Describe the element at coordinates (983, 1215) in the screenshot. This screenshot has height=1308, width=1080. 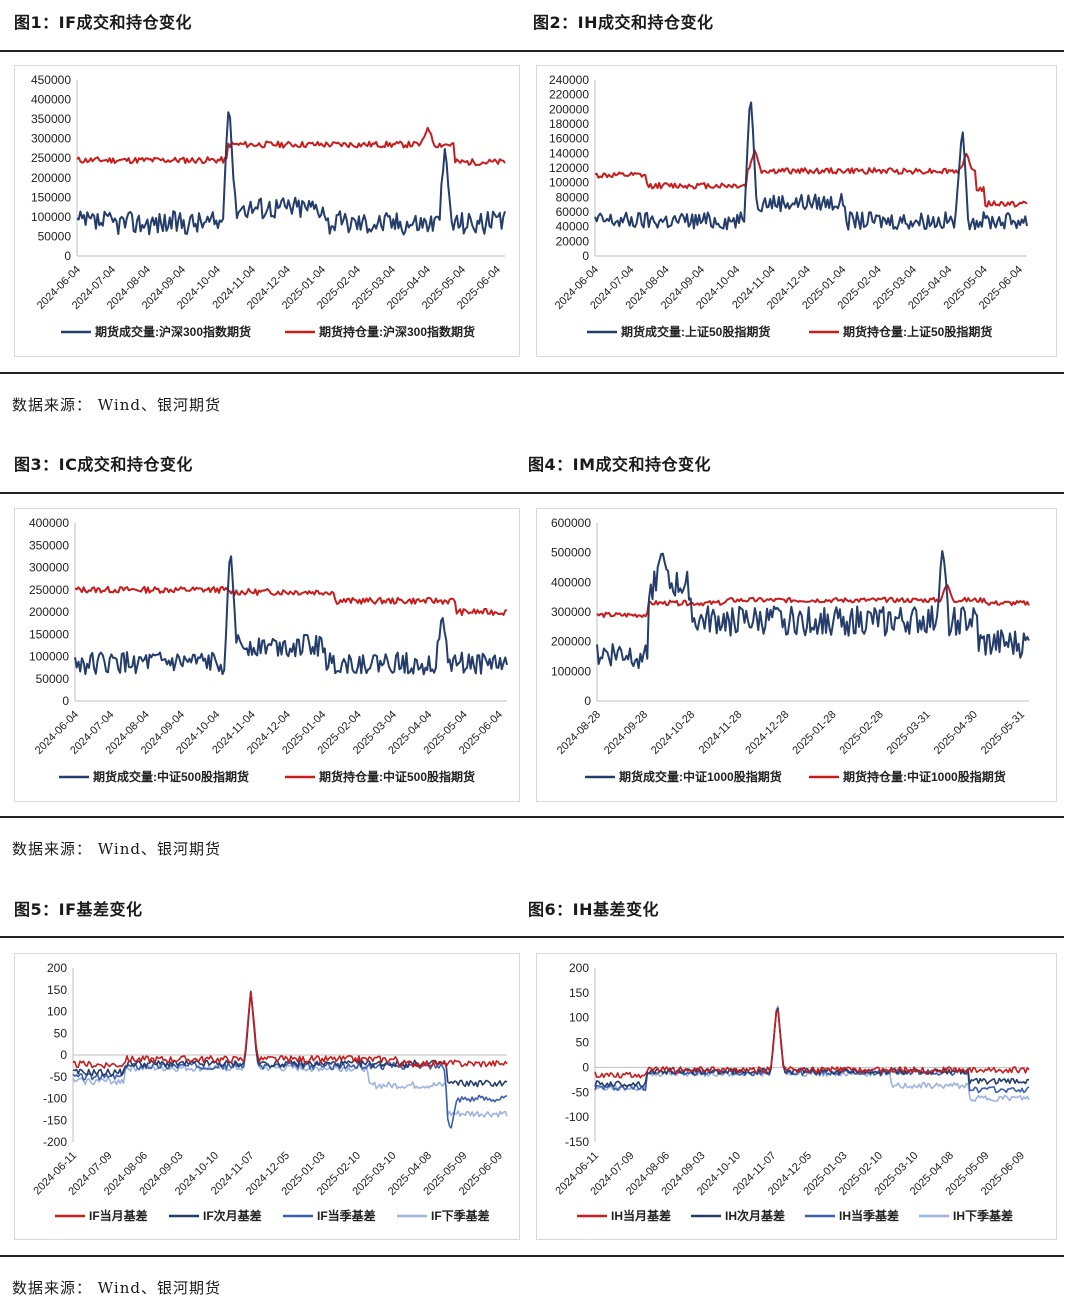
I see `legend-label: IH下季基差` at that location.